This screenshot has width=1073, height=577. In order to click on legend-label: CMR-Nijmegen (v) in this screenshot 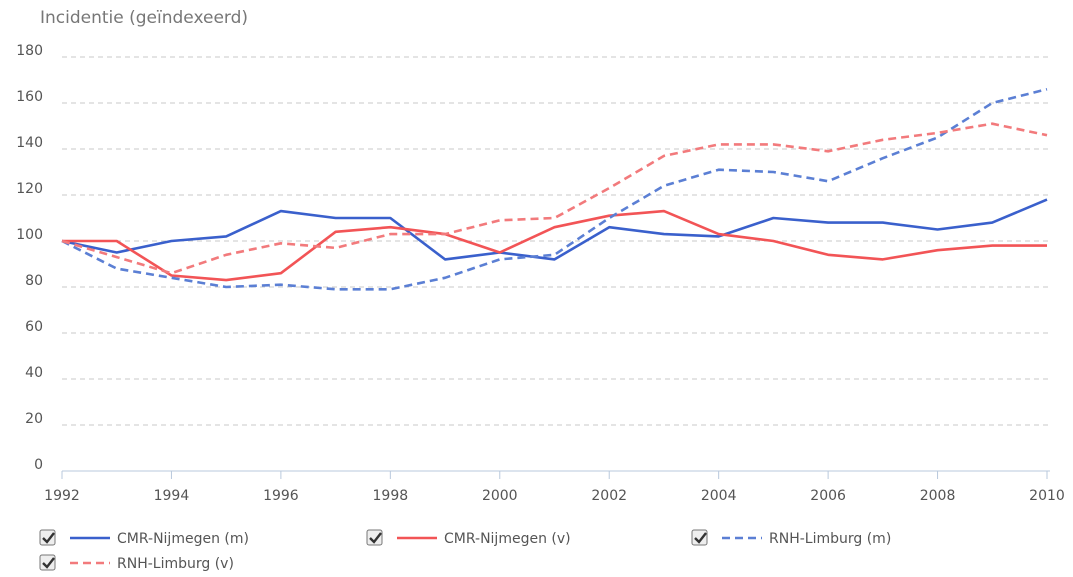, I will do `click(507, 539)`.